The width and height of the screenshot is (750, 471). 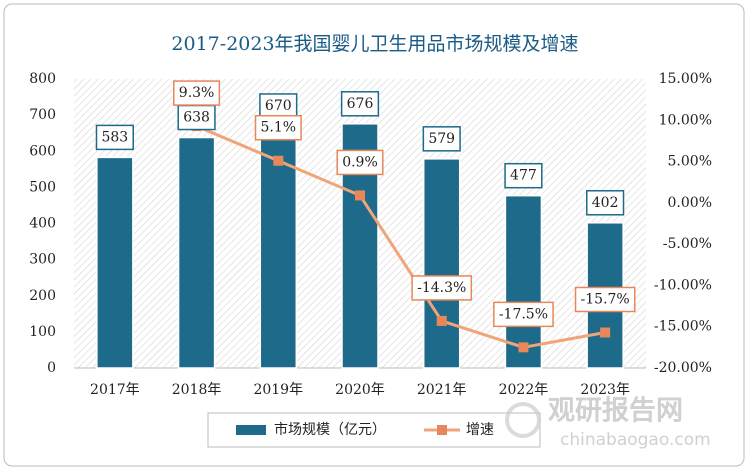 I want to click on y-tick-label: 200, so click(x=42, y=296).